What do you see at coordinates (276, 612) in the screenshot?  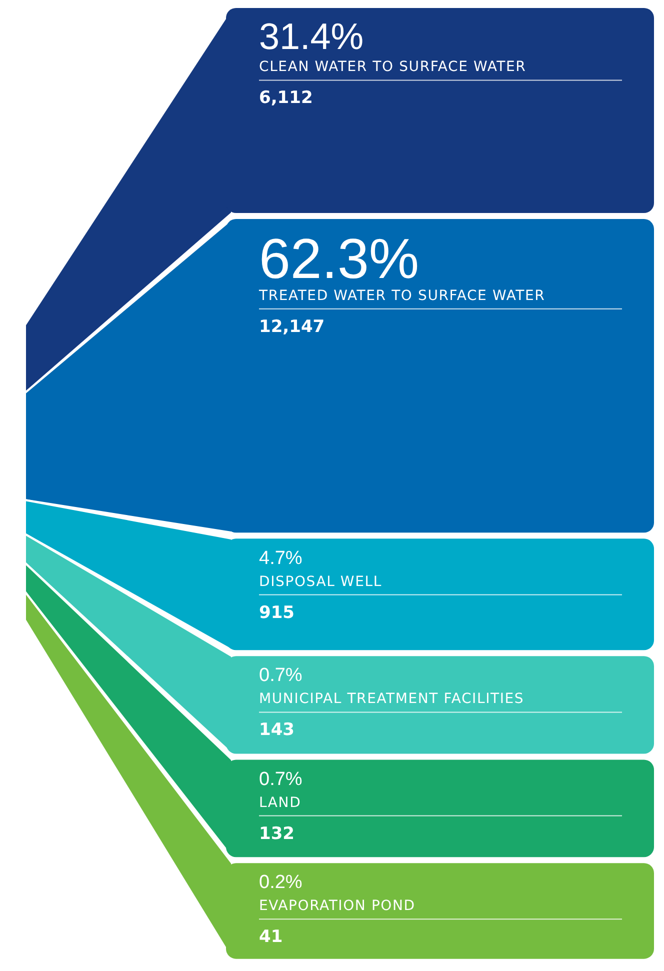 I see `data-label: 915` at bounding box center [276, 612].